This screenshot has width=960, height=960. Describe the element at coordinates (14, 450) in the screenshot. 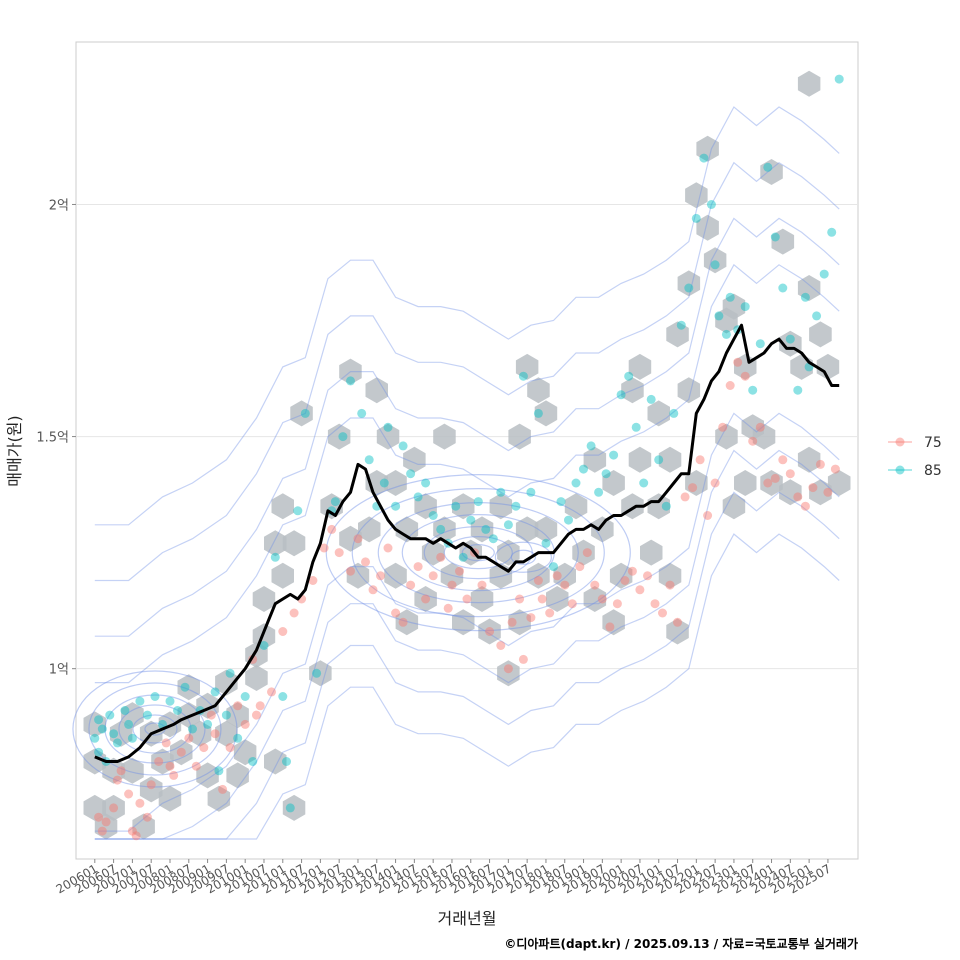

I see `y-axis-title: 매매가(원)` at that location.